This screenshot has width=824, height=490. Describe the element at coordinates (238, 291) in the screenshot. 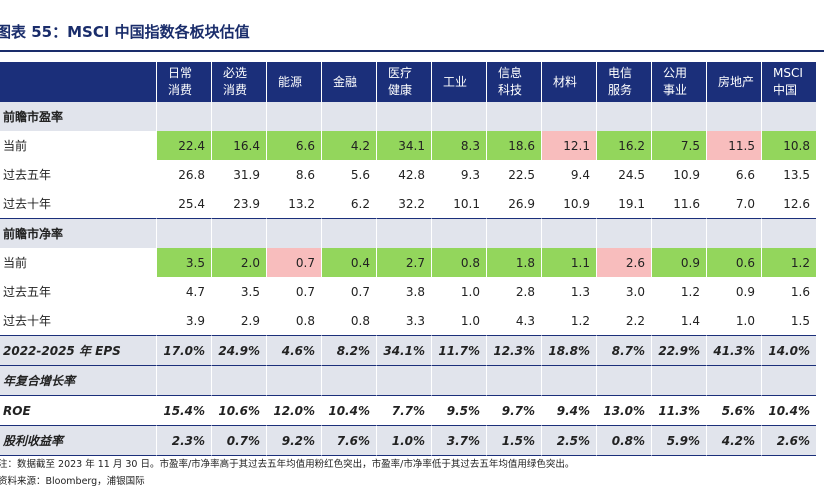

I see `table-cell: 3.5` at that location.